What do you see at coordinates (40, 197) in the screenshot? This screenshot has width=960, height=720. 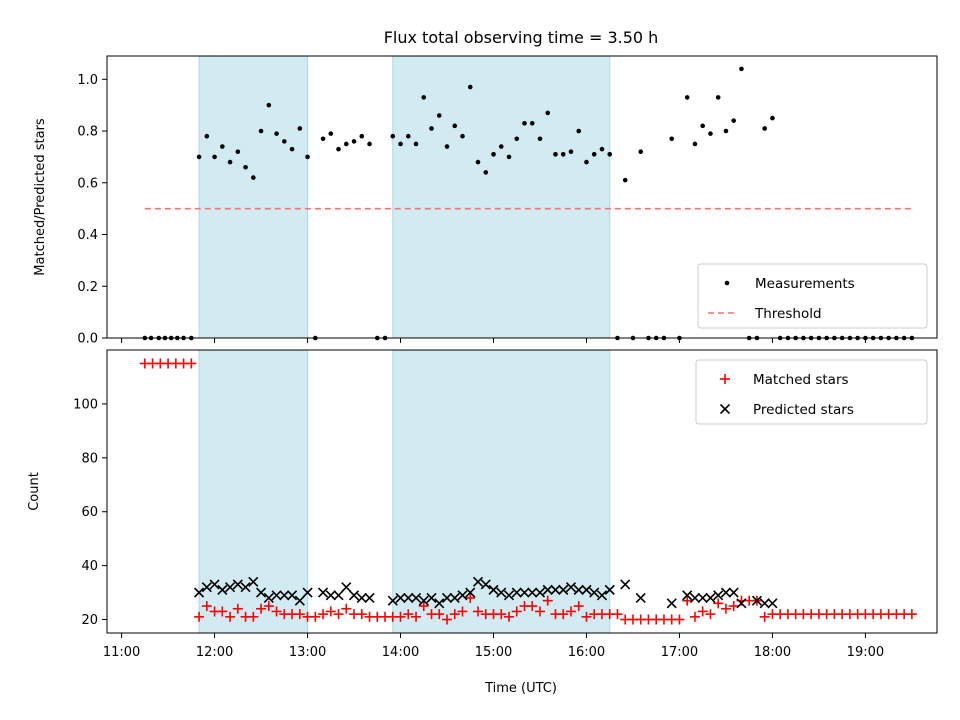 I see `y-axis-label: Matched/Predicted stars` at bounding box center [40, 197].